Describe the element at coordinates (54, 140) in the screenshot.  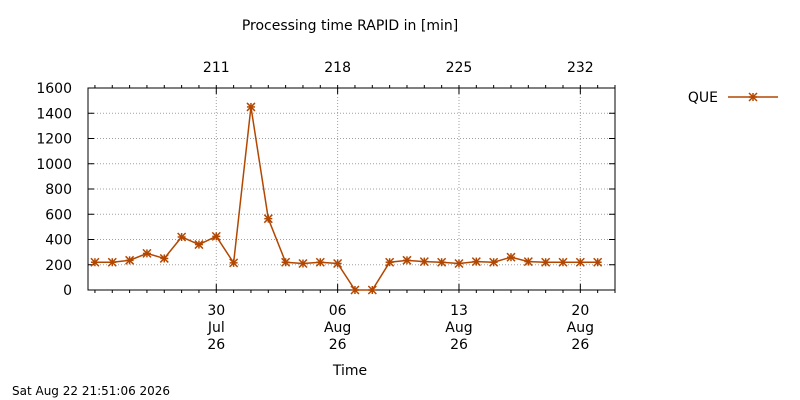
I see `y-tick-label: 1200` at that location.